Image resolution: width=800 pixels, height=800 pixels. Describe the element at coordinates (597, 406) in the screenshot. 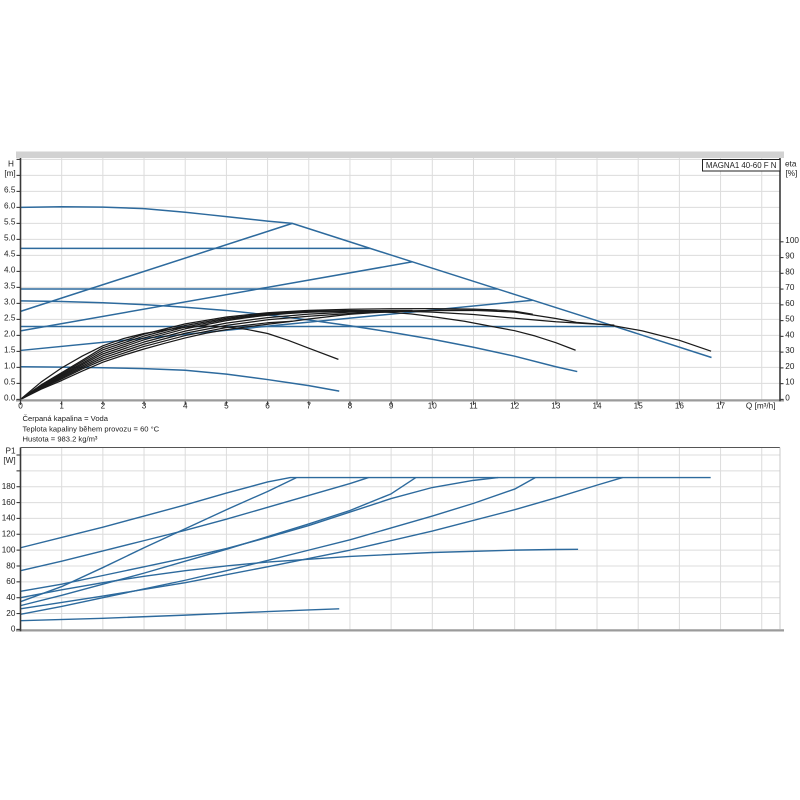

I see `x-tick-label: 14` at that location.